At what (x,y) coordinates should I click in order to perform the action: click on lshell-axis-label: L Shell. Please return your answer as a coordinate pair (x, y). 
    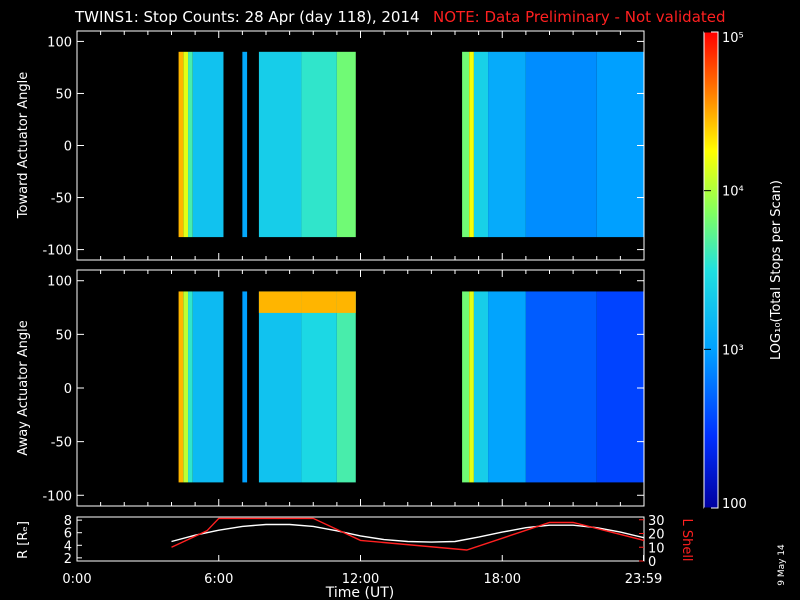
    Looking at the image, I should click on (686, 539).